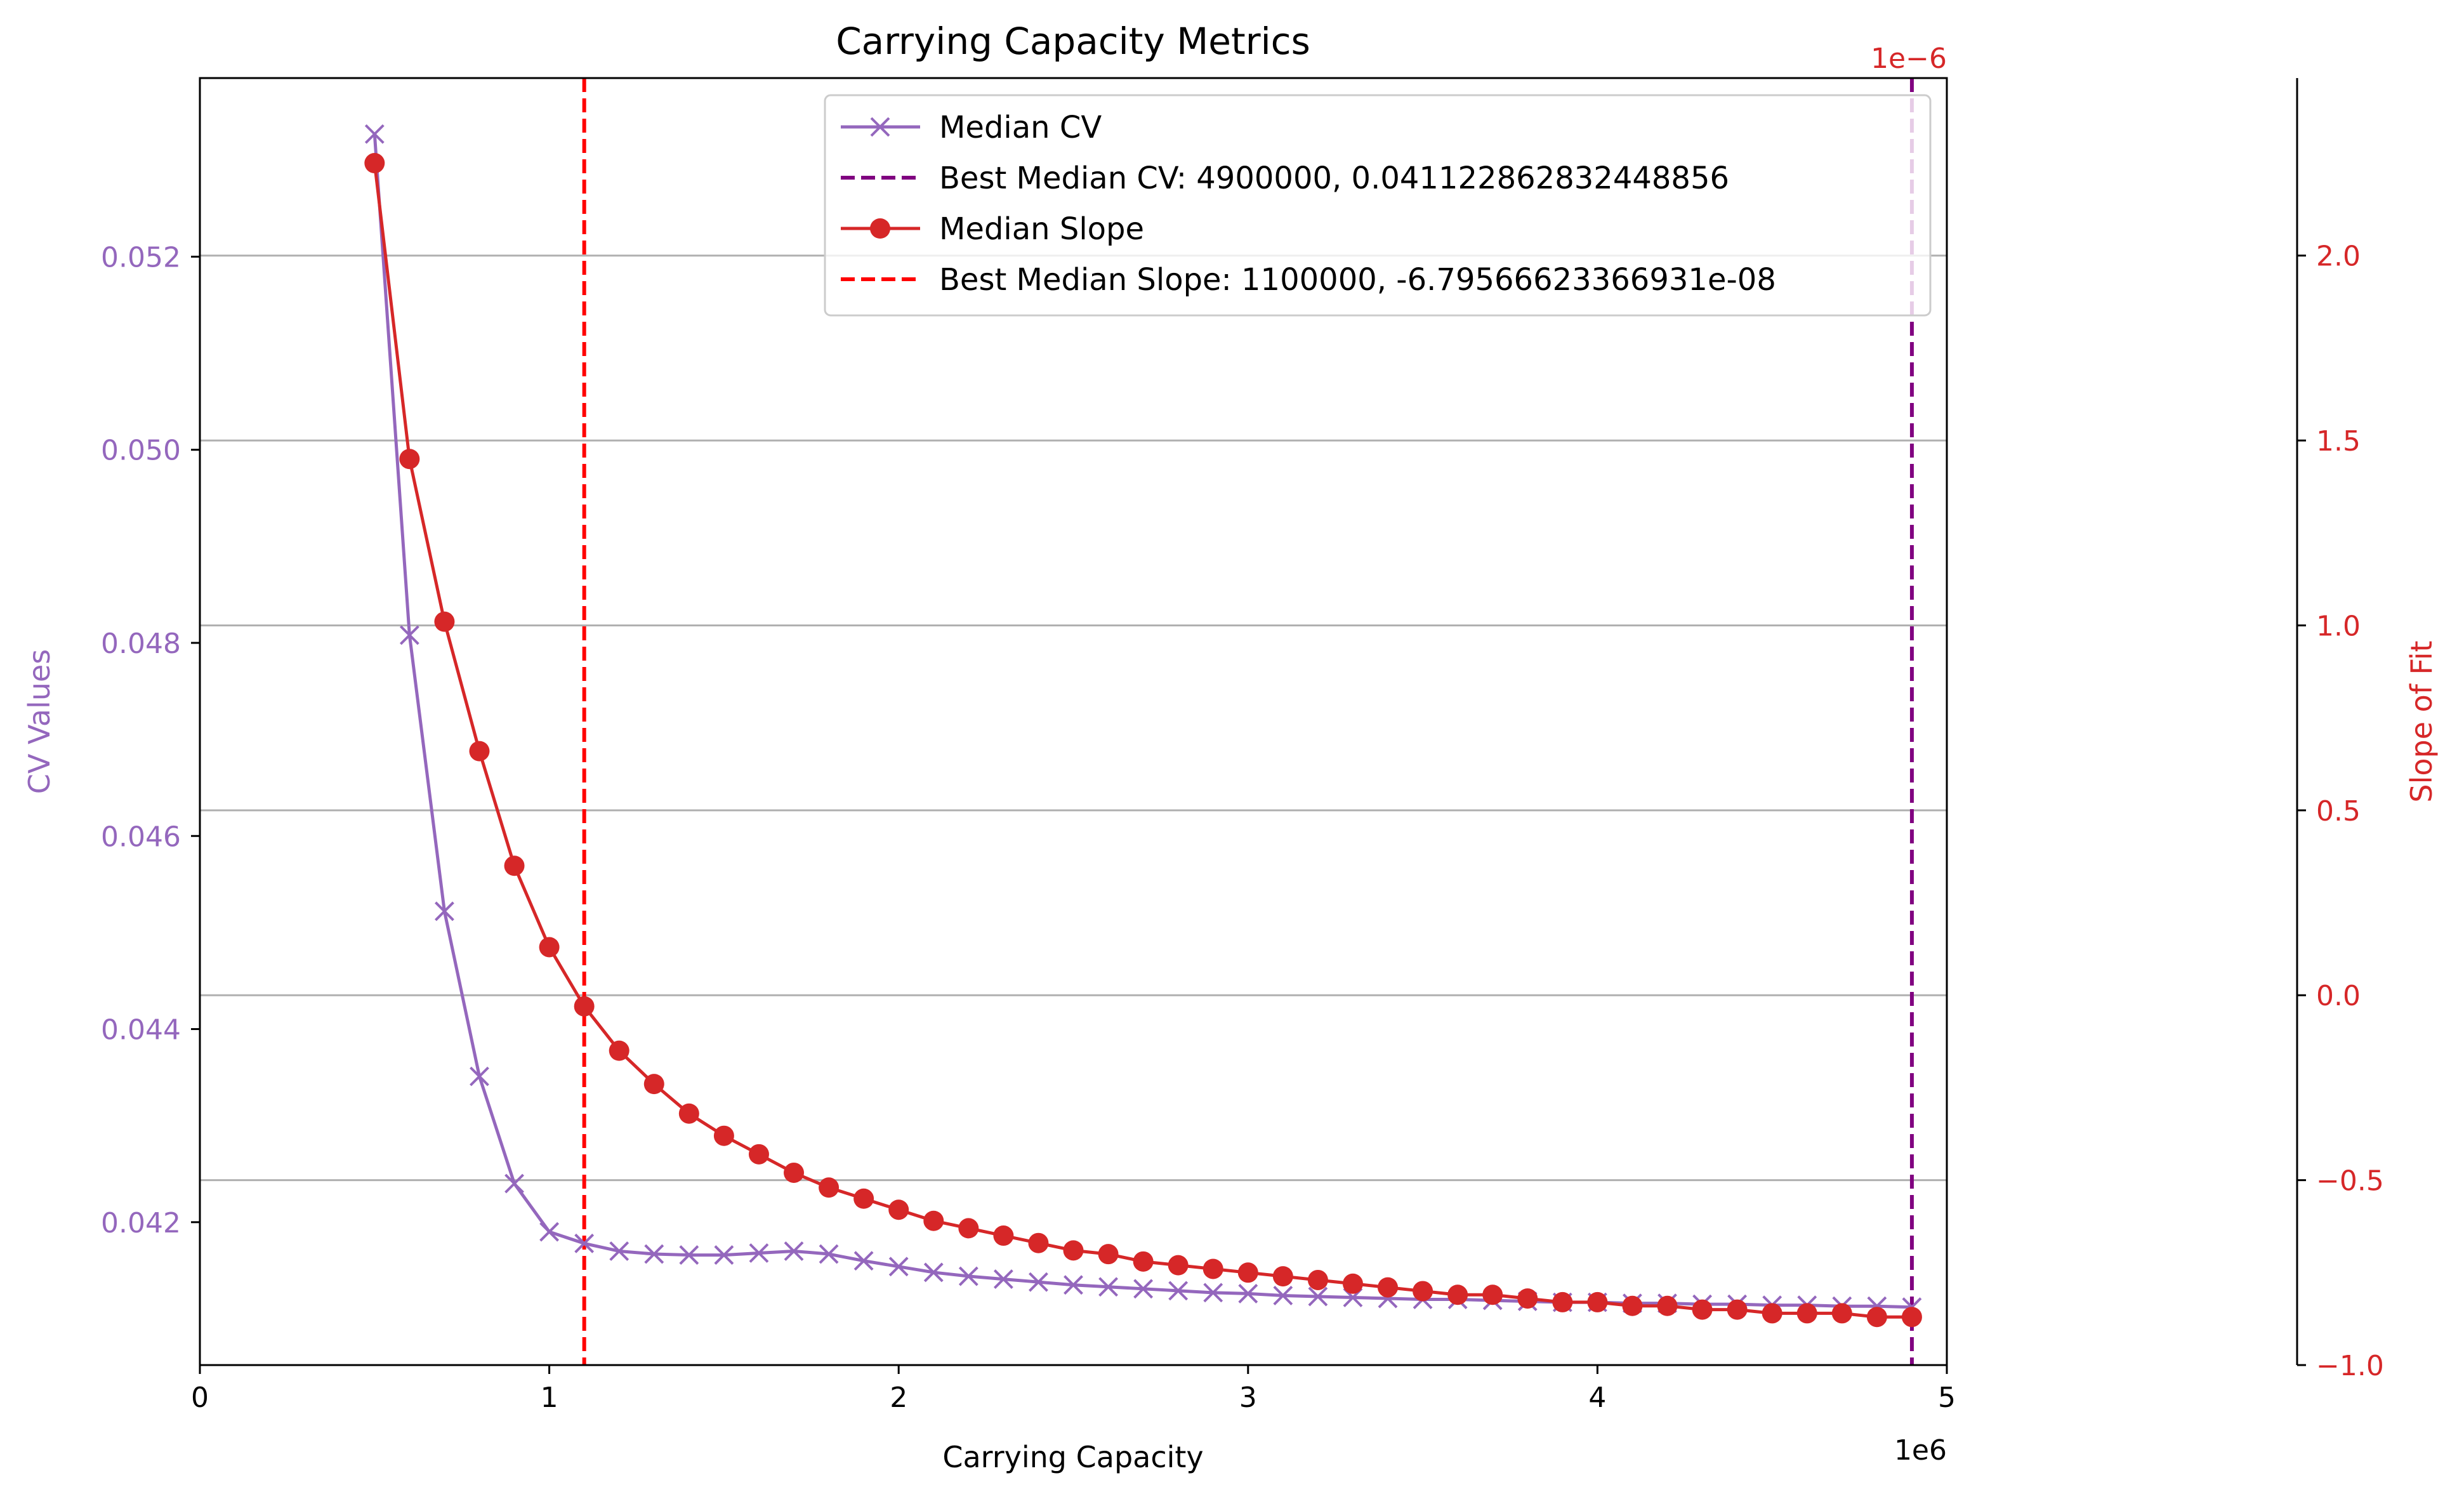  What do you see at coordinates (2338, 257) in the screenshot?
I see `right-y-tick-label: 2.0` at bounding box center [2338, 257].